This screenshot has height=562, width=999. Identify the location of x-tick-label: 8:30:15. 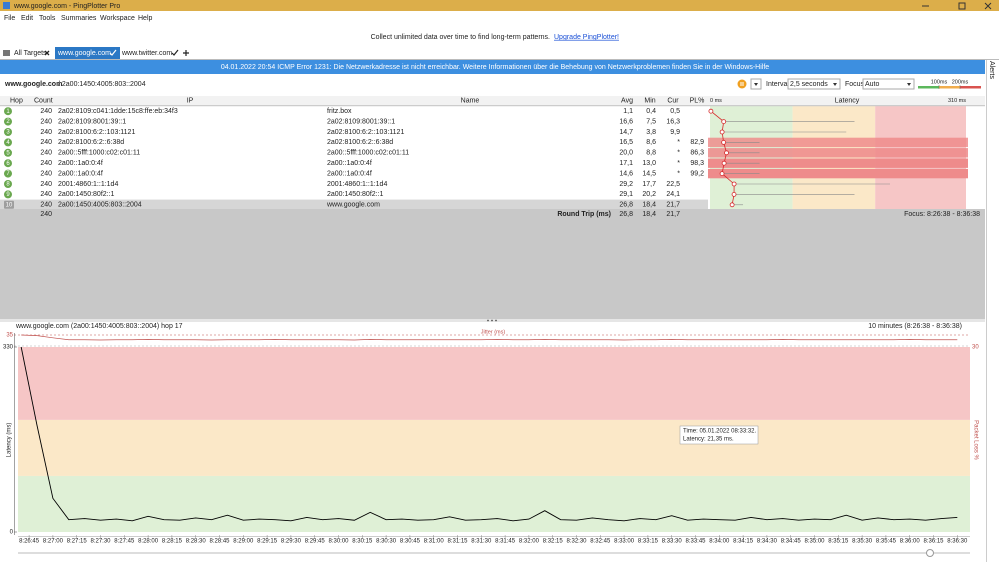
(362, 542).